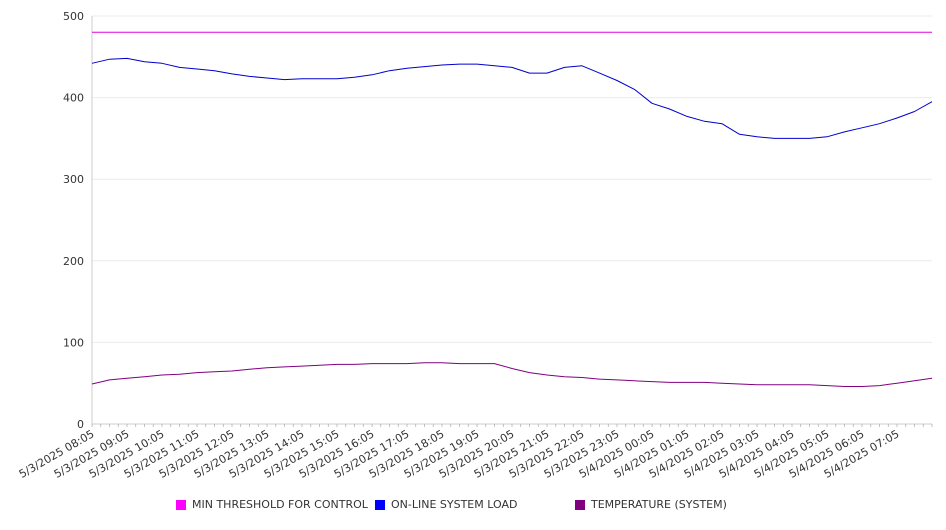  What do you see at coordinates (380, 504) in the screenshot?
I see `legend-swatch-system-load` at bounding box center [380, 504].